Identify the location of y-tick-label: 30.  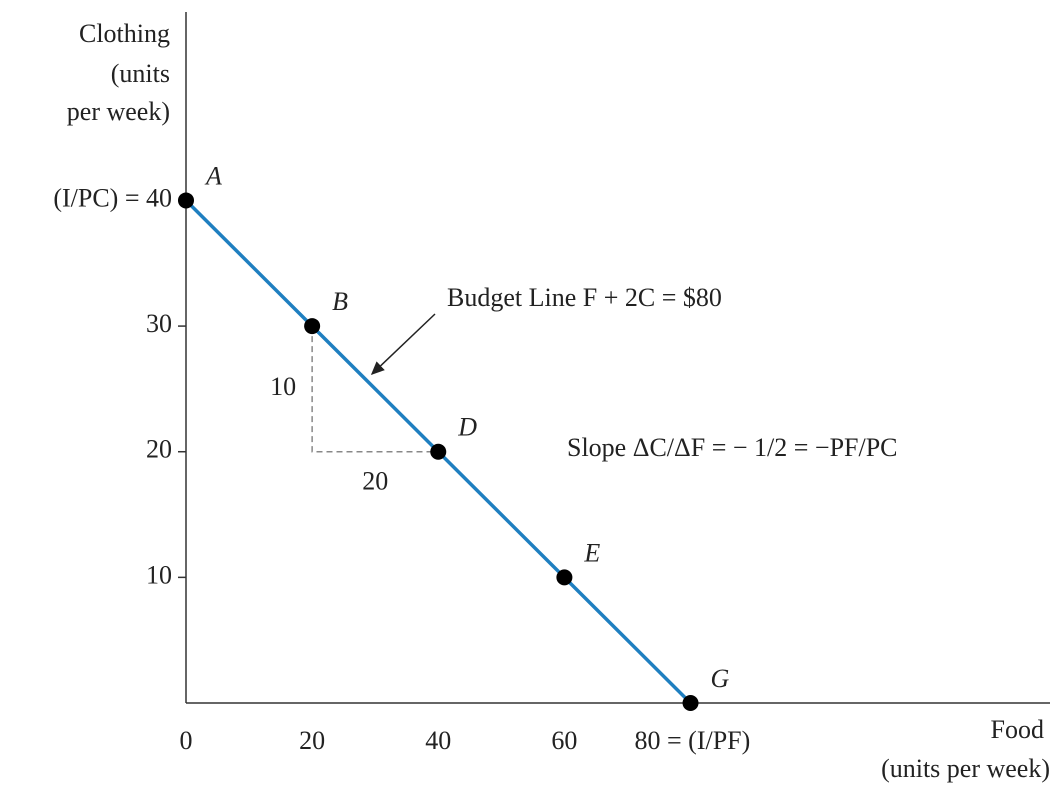
(159, 323).